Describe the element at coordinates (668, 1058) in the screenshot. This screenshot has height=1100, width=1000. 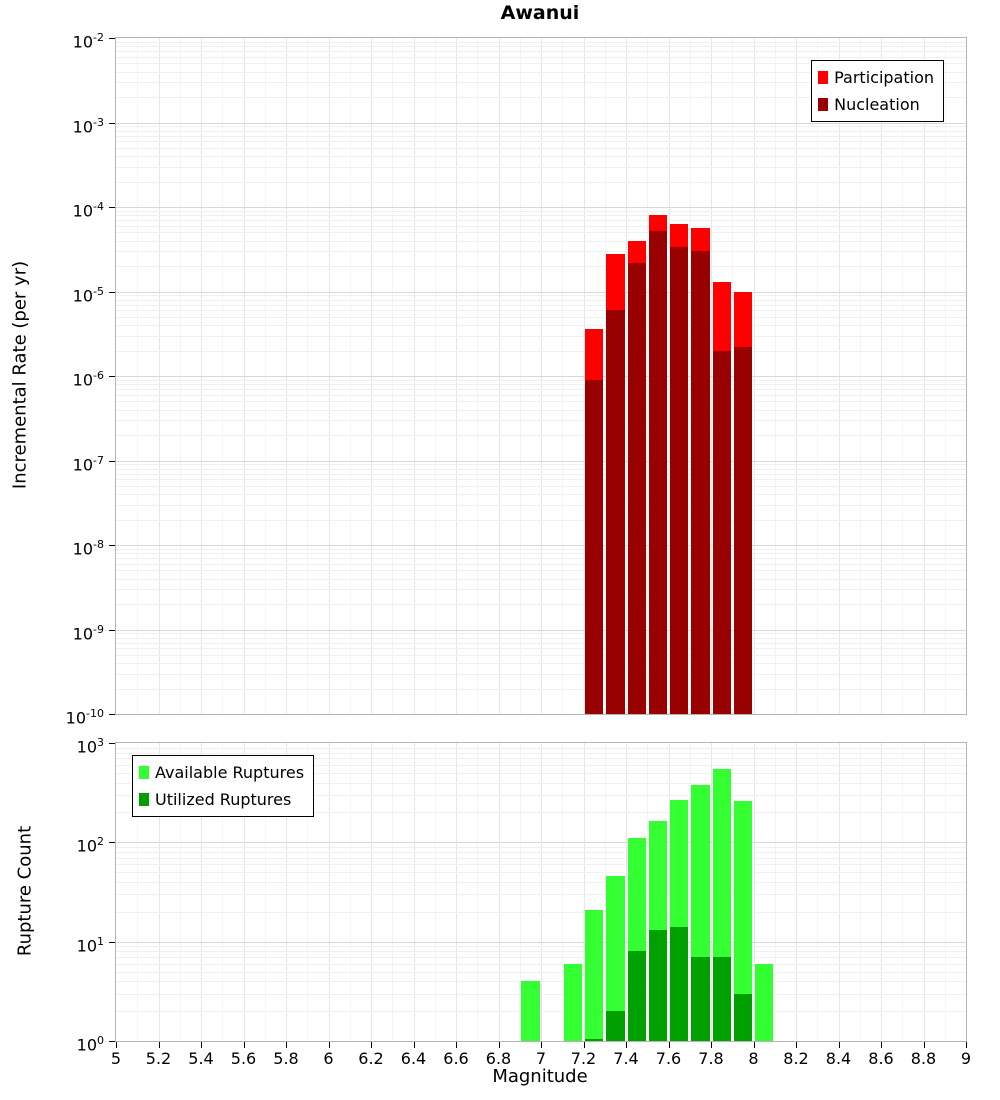
I see `x-tick-label: 7.6` at that location.